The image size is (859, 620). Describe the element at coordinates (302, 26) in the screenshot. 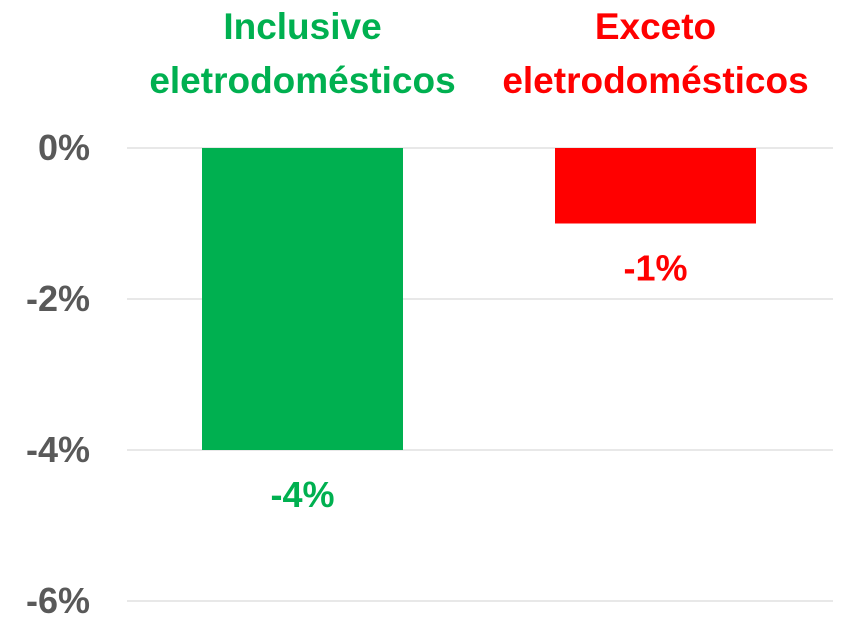

I see `category-label-line1: Inclusive` at that location.